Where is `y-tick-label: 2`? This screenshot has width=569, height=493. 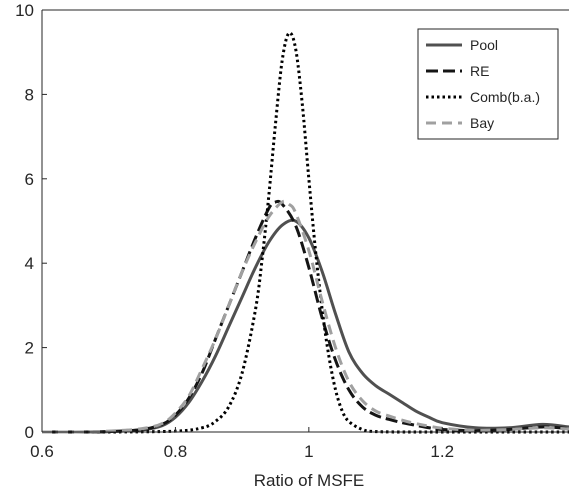 y-tick-label: 2 is located at coordinates (29, 348).